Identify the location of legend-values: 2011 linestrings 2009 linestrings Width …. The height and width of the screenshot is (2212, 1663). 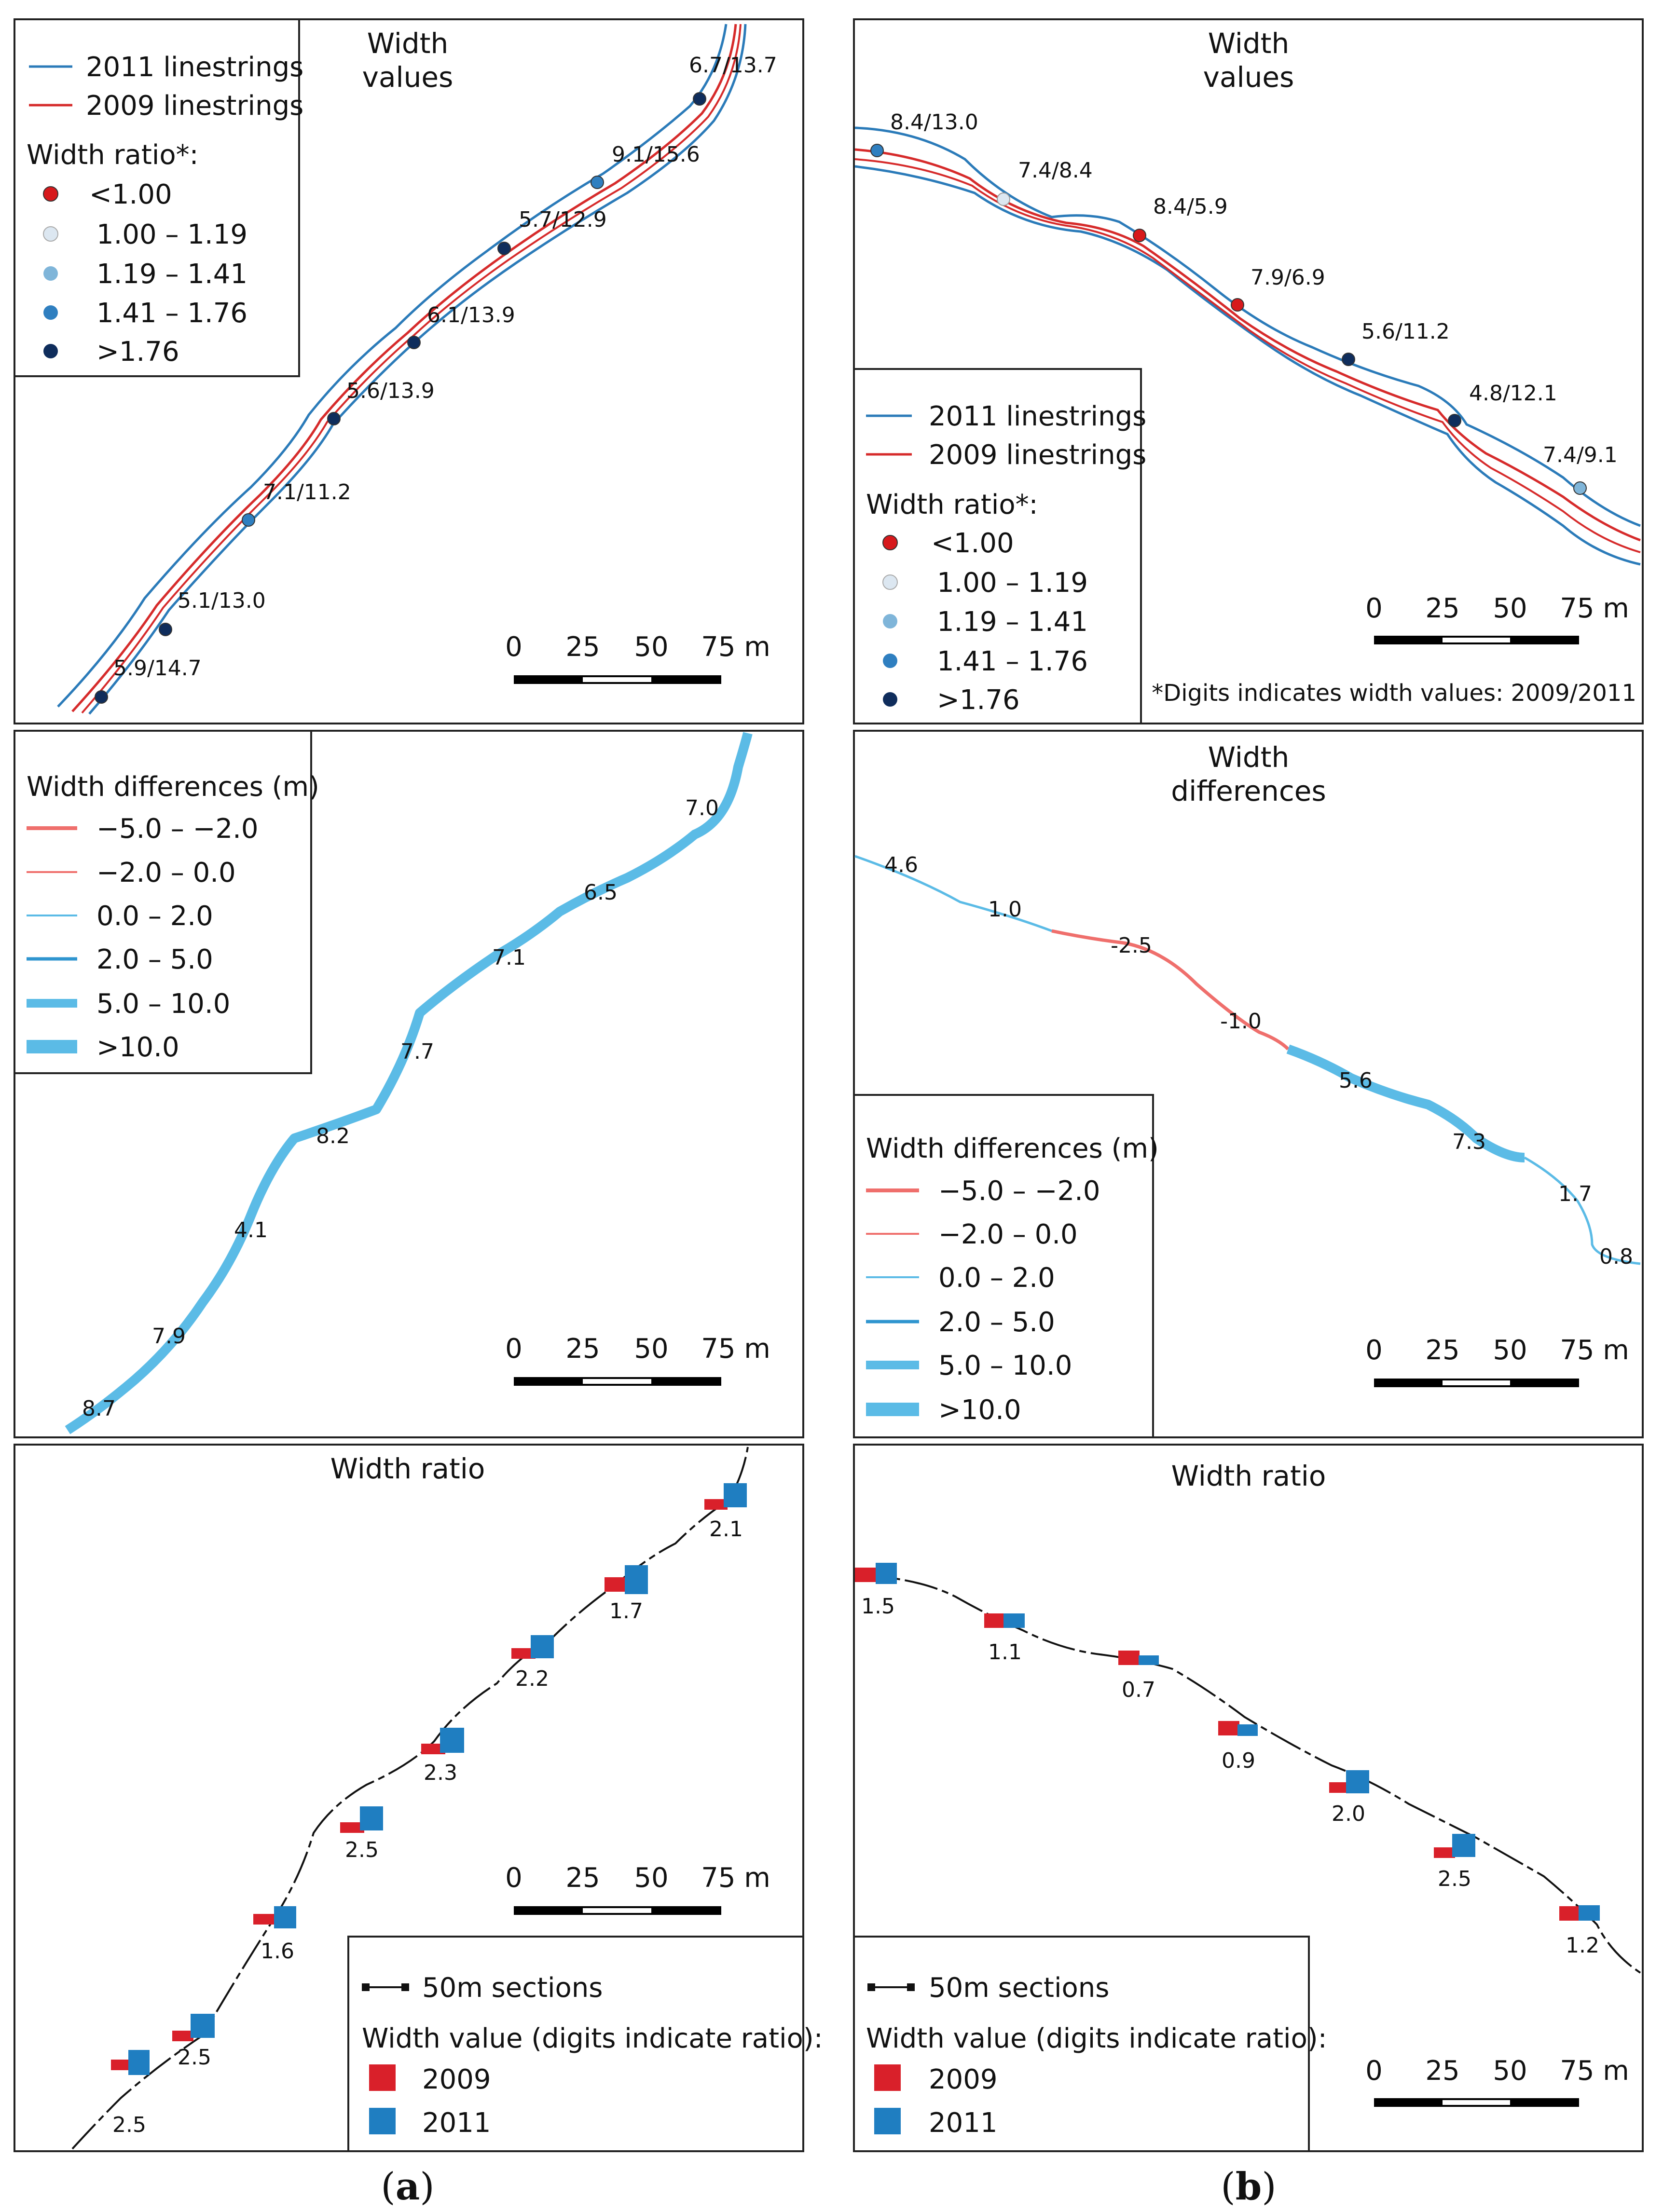
(999, 546).